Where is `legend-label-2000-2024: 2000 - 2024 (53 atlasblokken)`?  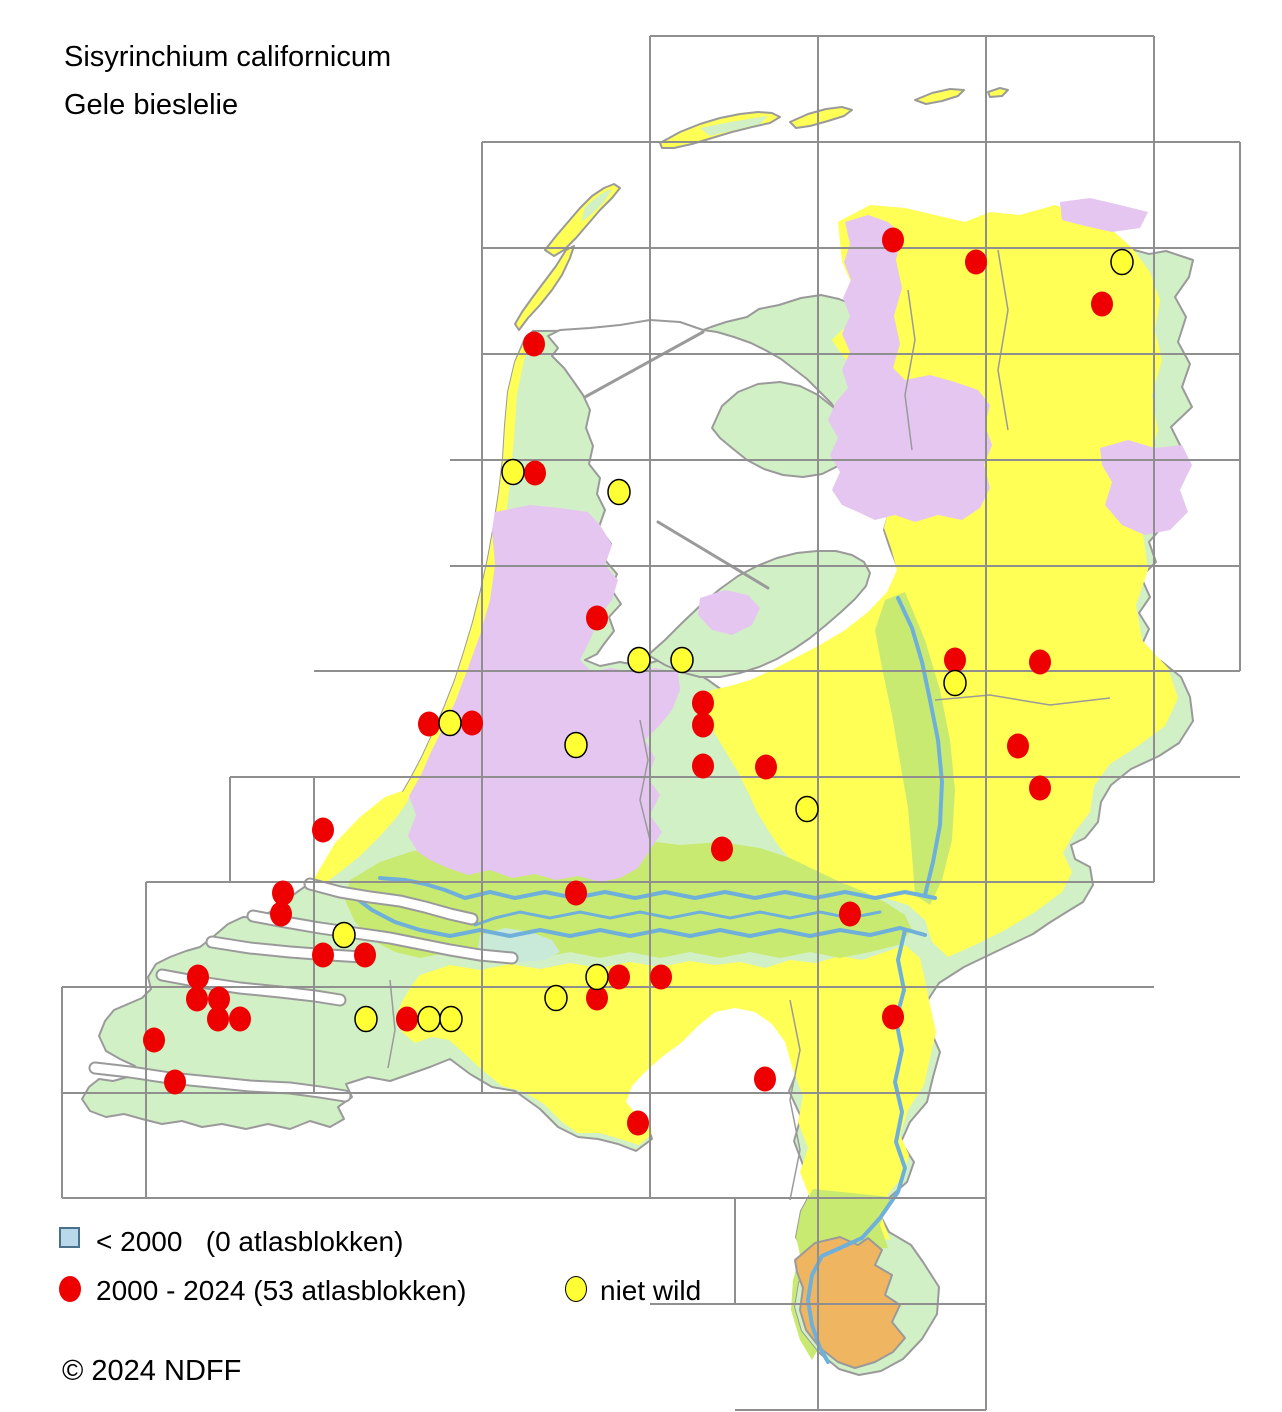
legend-label-2000-2024: 2000 - 2024 (53 atlasblokken) is located at coordinates (281, 1290).